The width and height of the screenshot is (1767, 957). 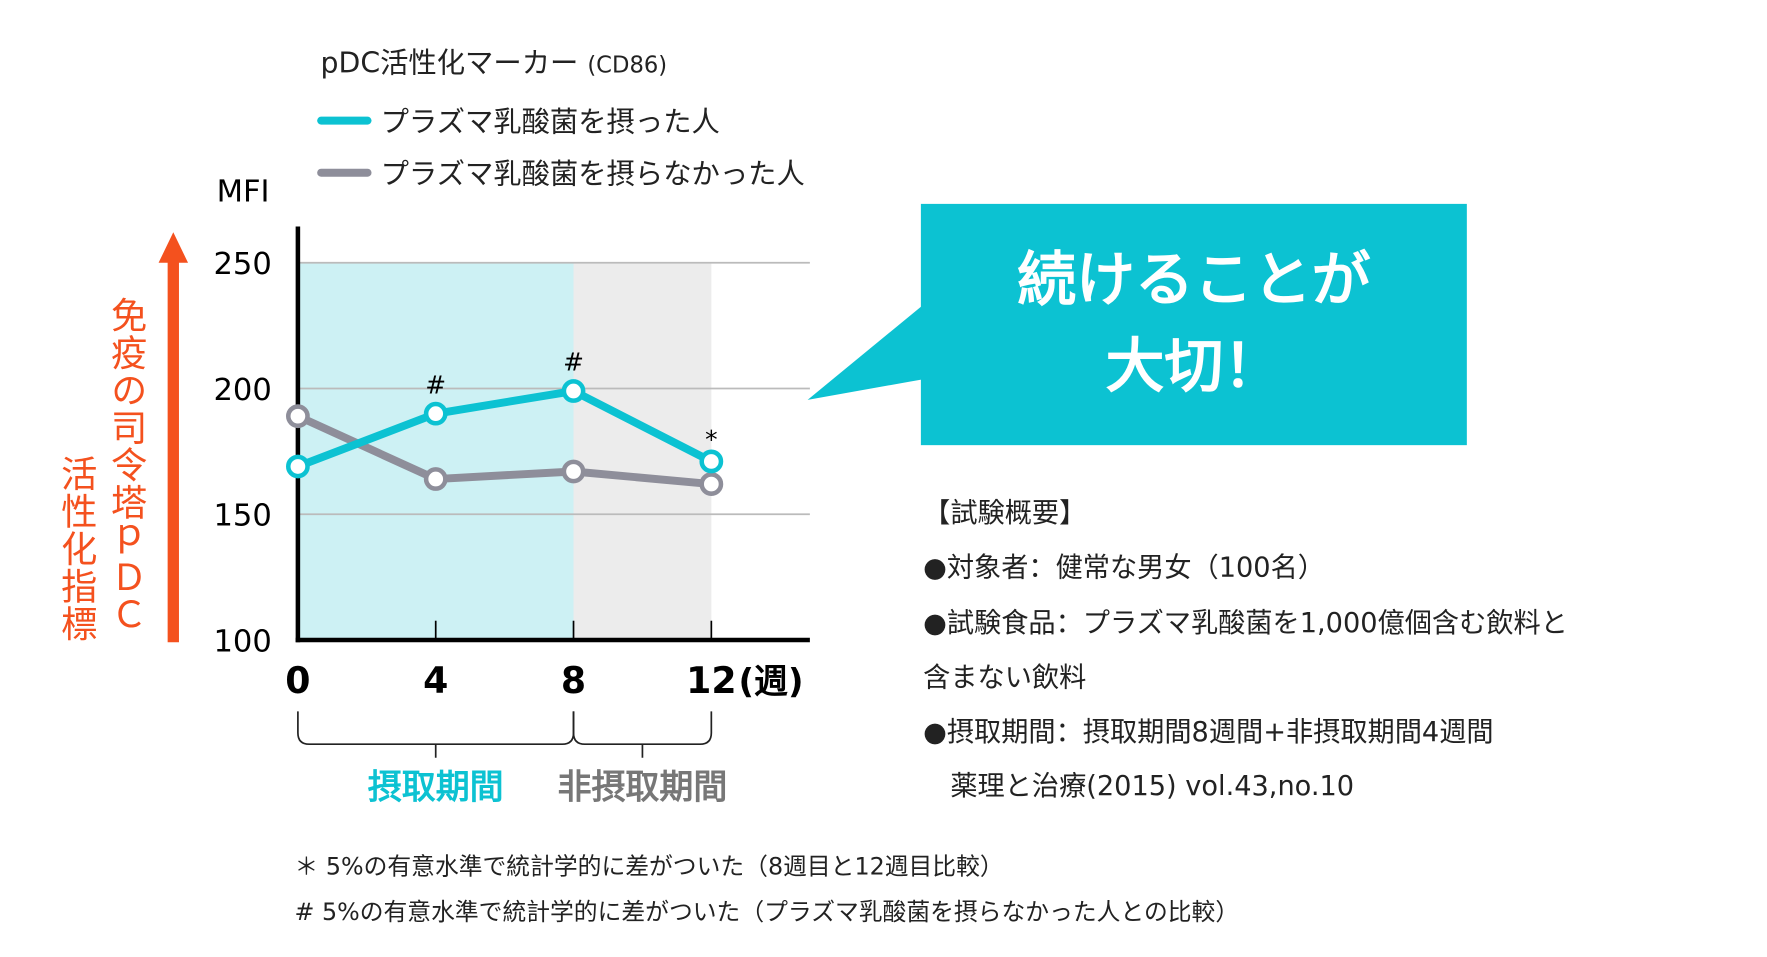 What do you see at coordinates (643, 788) in the screenshot?
I see `period-label: 非摂取期間` at bounding box center [643, 788].